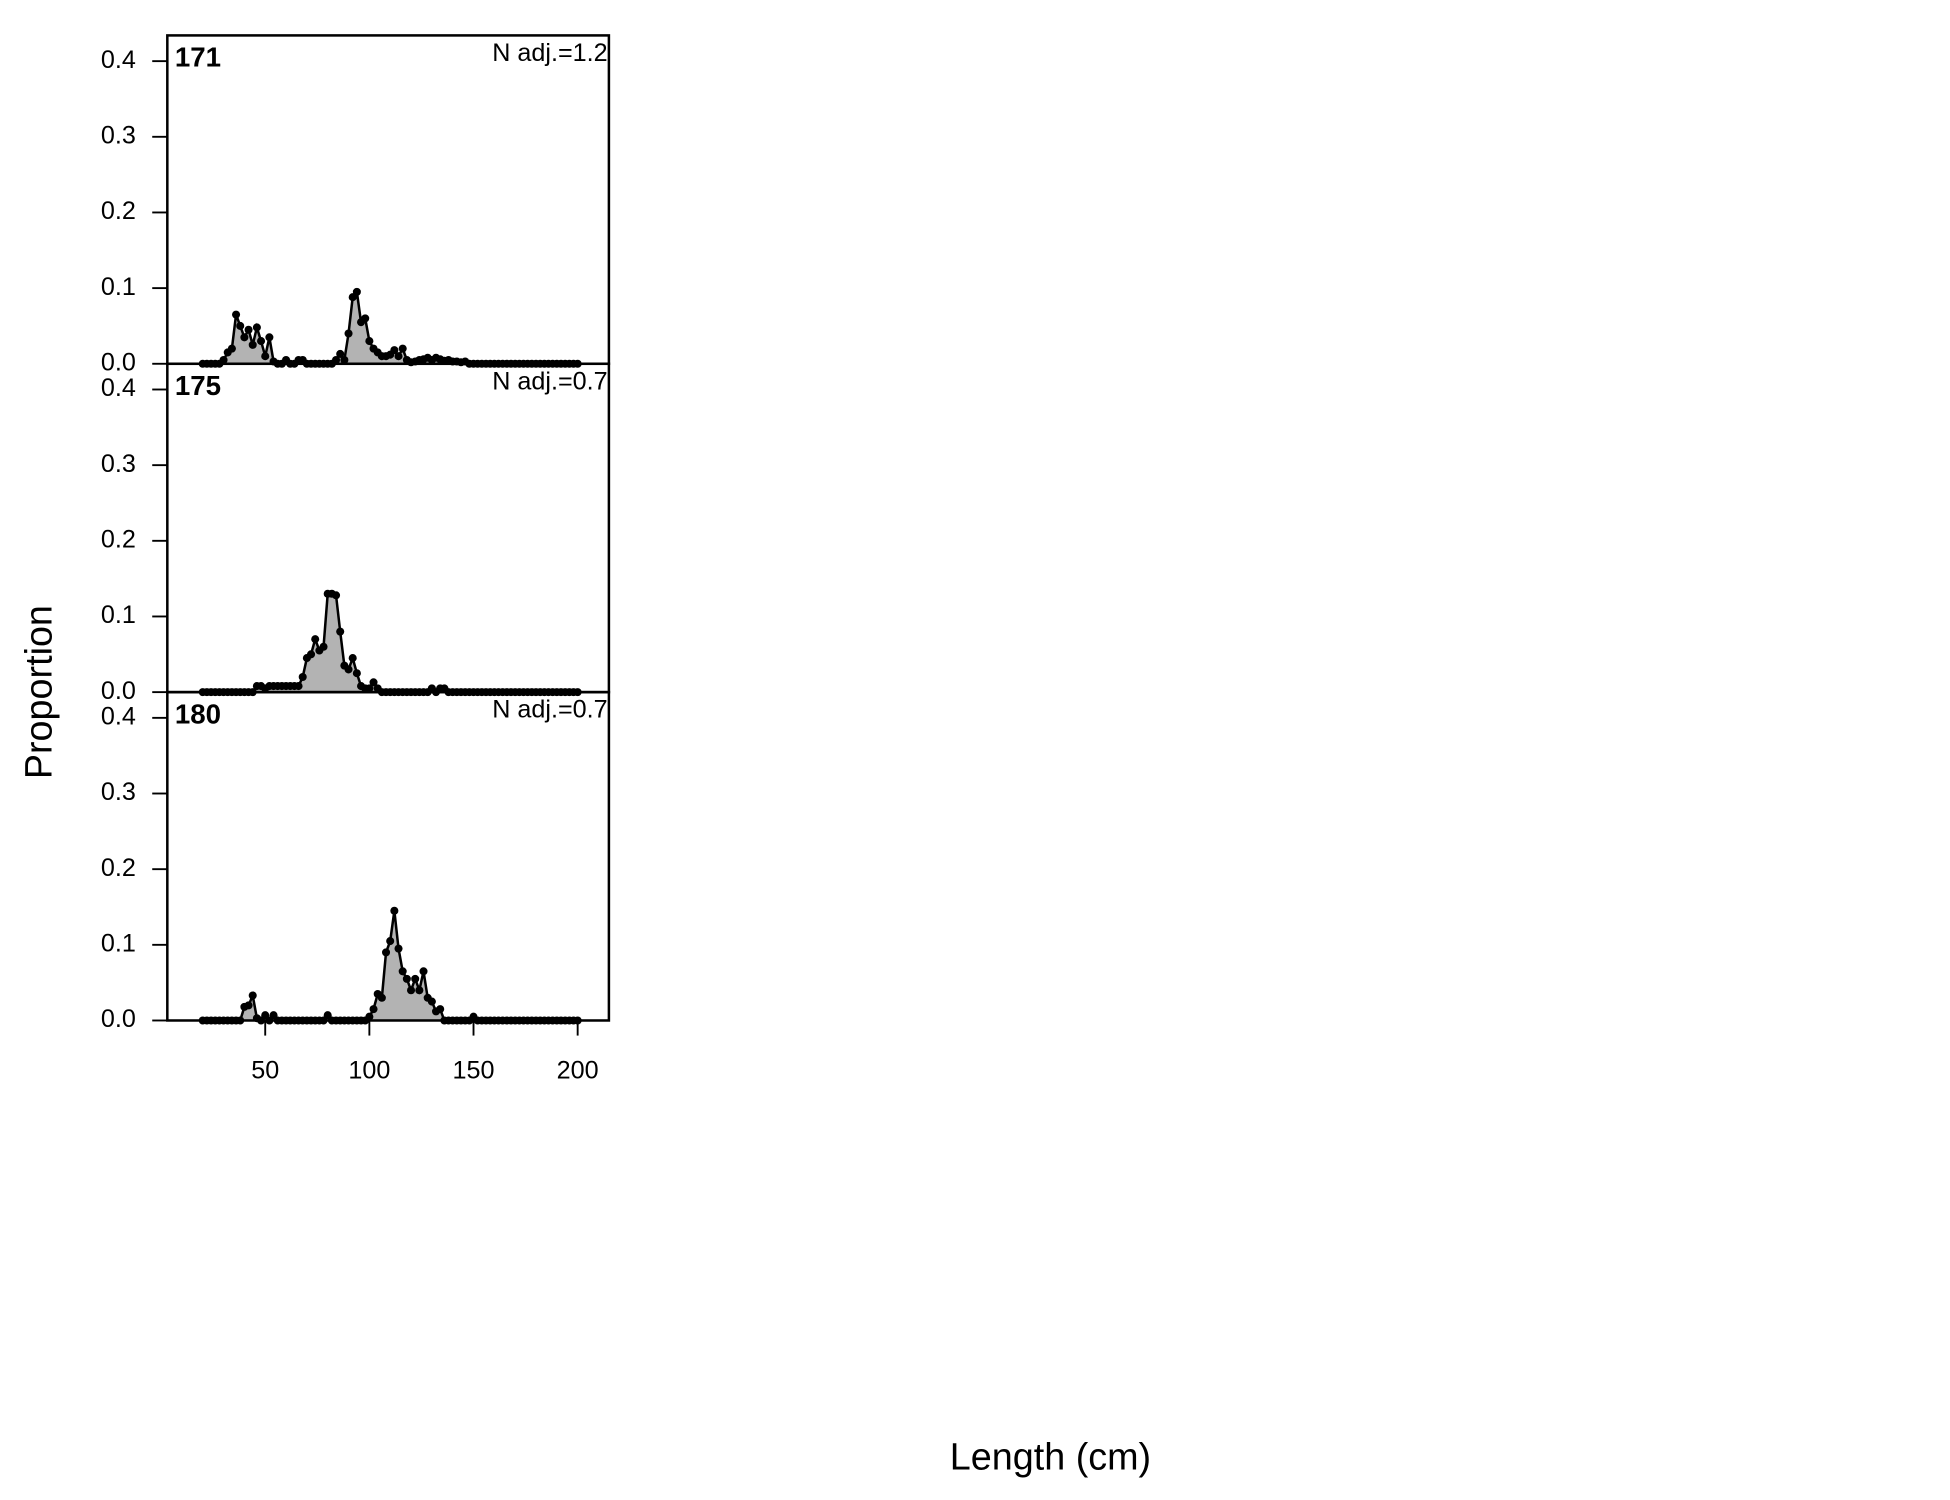  Describe the element at coordinates (38, 692) in the screenshot. I see `y-axis-label: Proportion` at that location.